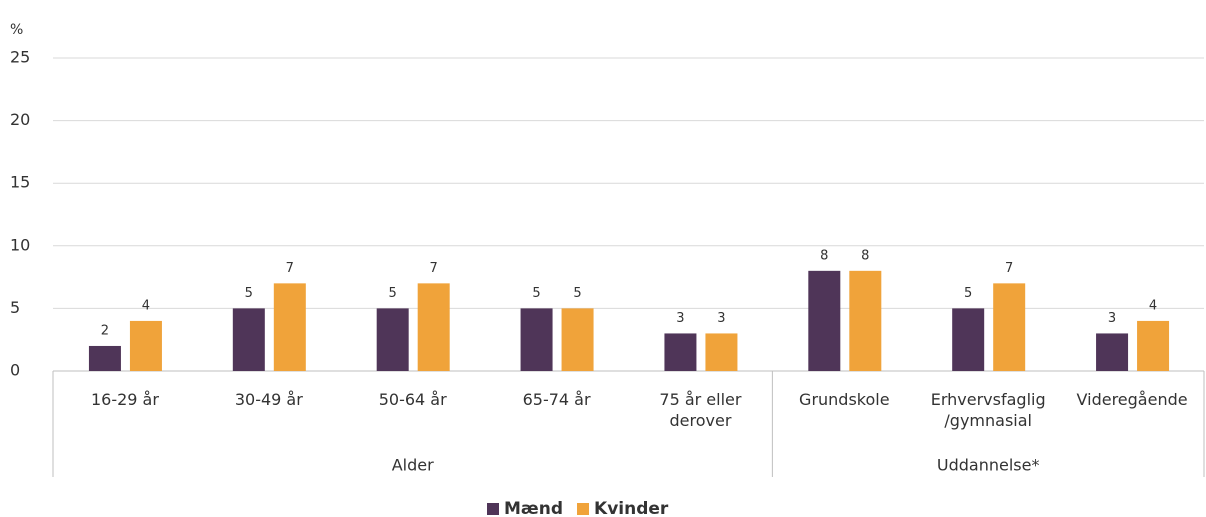 Image resolution: width=1206 pixels, height=517 pixels. Describe the element at coordinates (268, 399) in the screenshot. I see `x-tick-label: 30-49 år` at that location.